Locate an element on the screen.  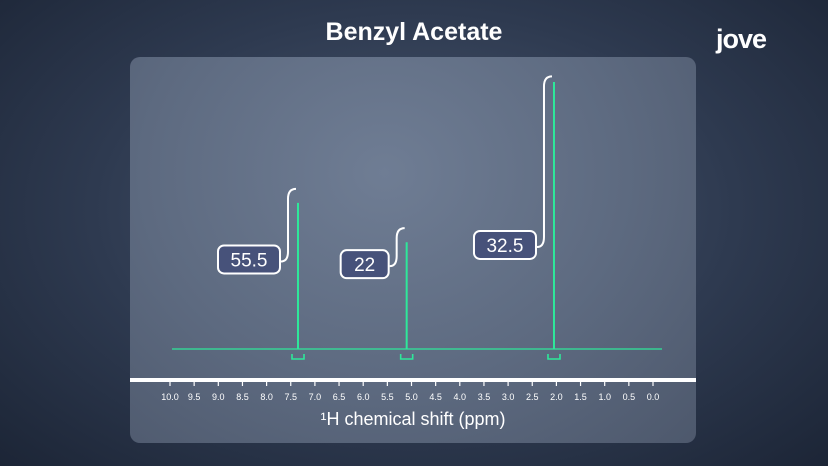
x-tick-label: 3.5 is located at coordinates (484, 397).